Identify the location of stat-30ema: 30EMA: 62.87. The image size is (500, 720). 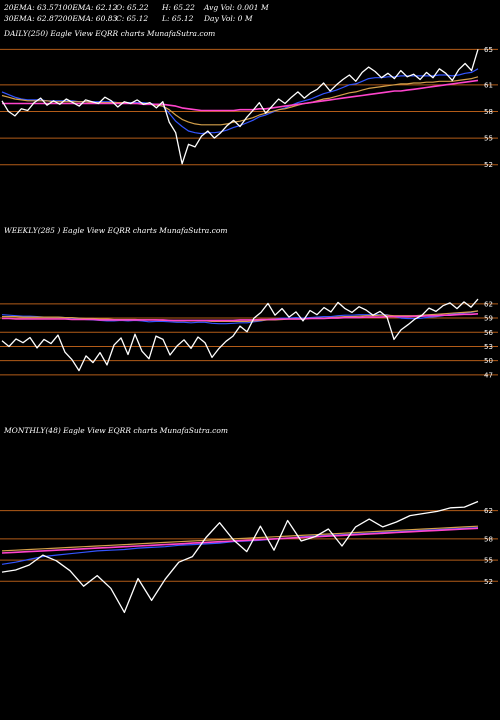
(31, 18).